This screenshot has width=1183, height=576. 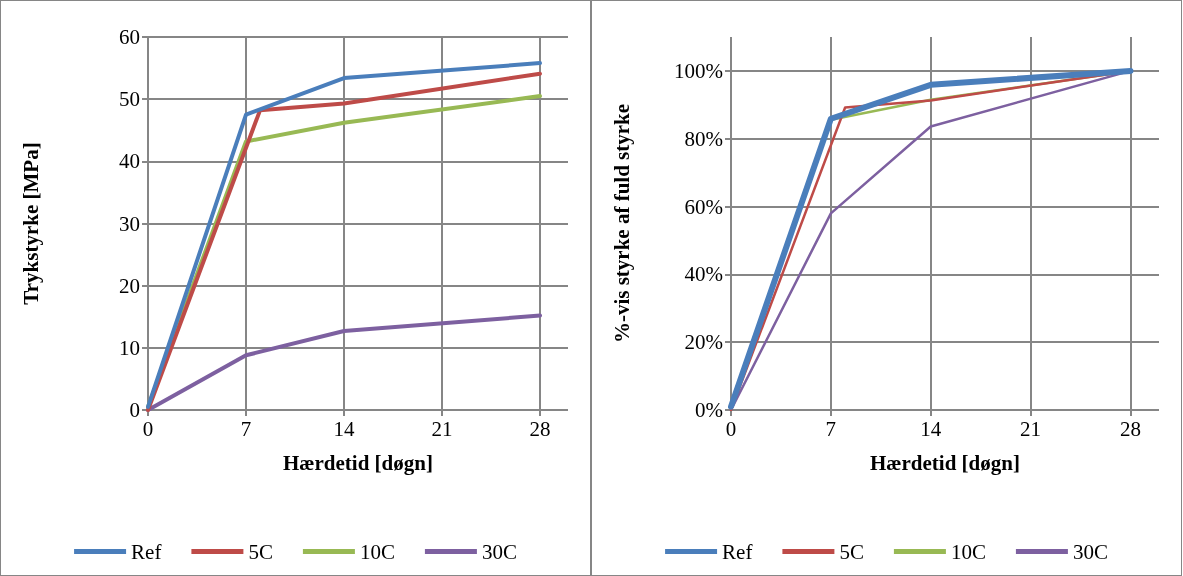 I want to click on y-tick-label: 100%, so click(x=698, y=70).